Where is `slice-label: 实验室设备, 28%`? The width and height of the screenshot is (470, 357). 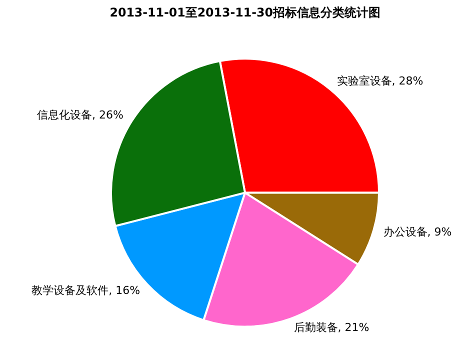 slice-label: 实验室设备, 28% is located at coordinates (380, 81).